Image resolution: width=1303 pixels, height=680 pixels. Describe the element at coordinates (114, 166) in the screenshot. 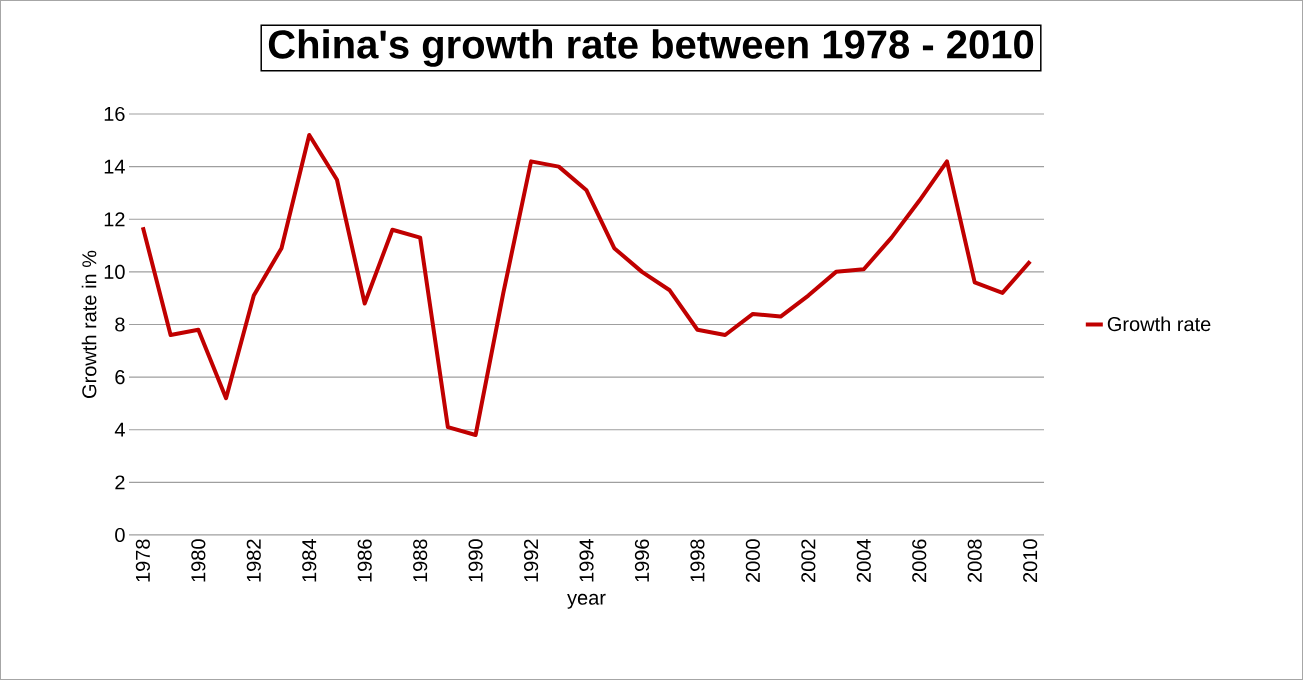

I see `y-tick-label: 14` at that location.